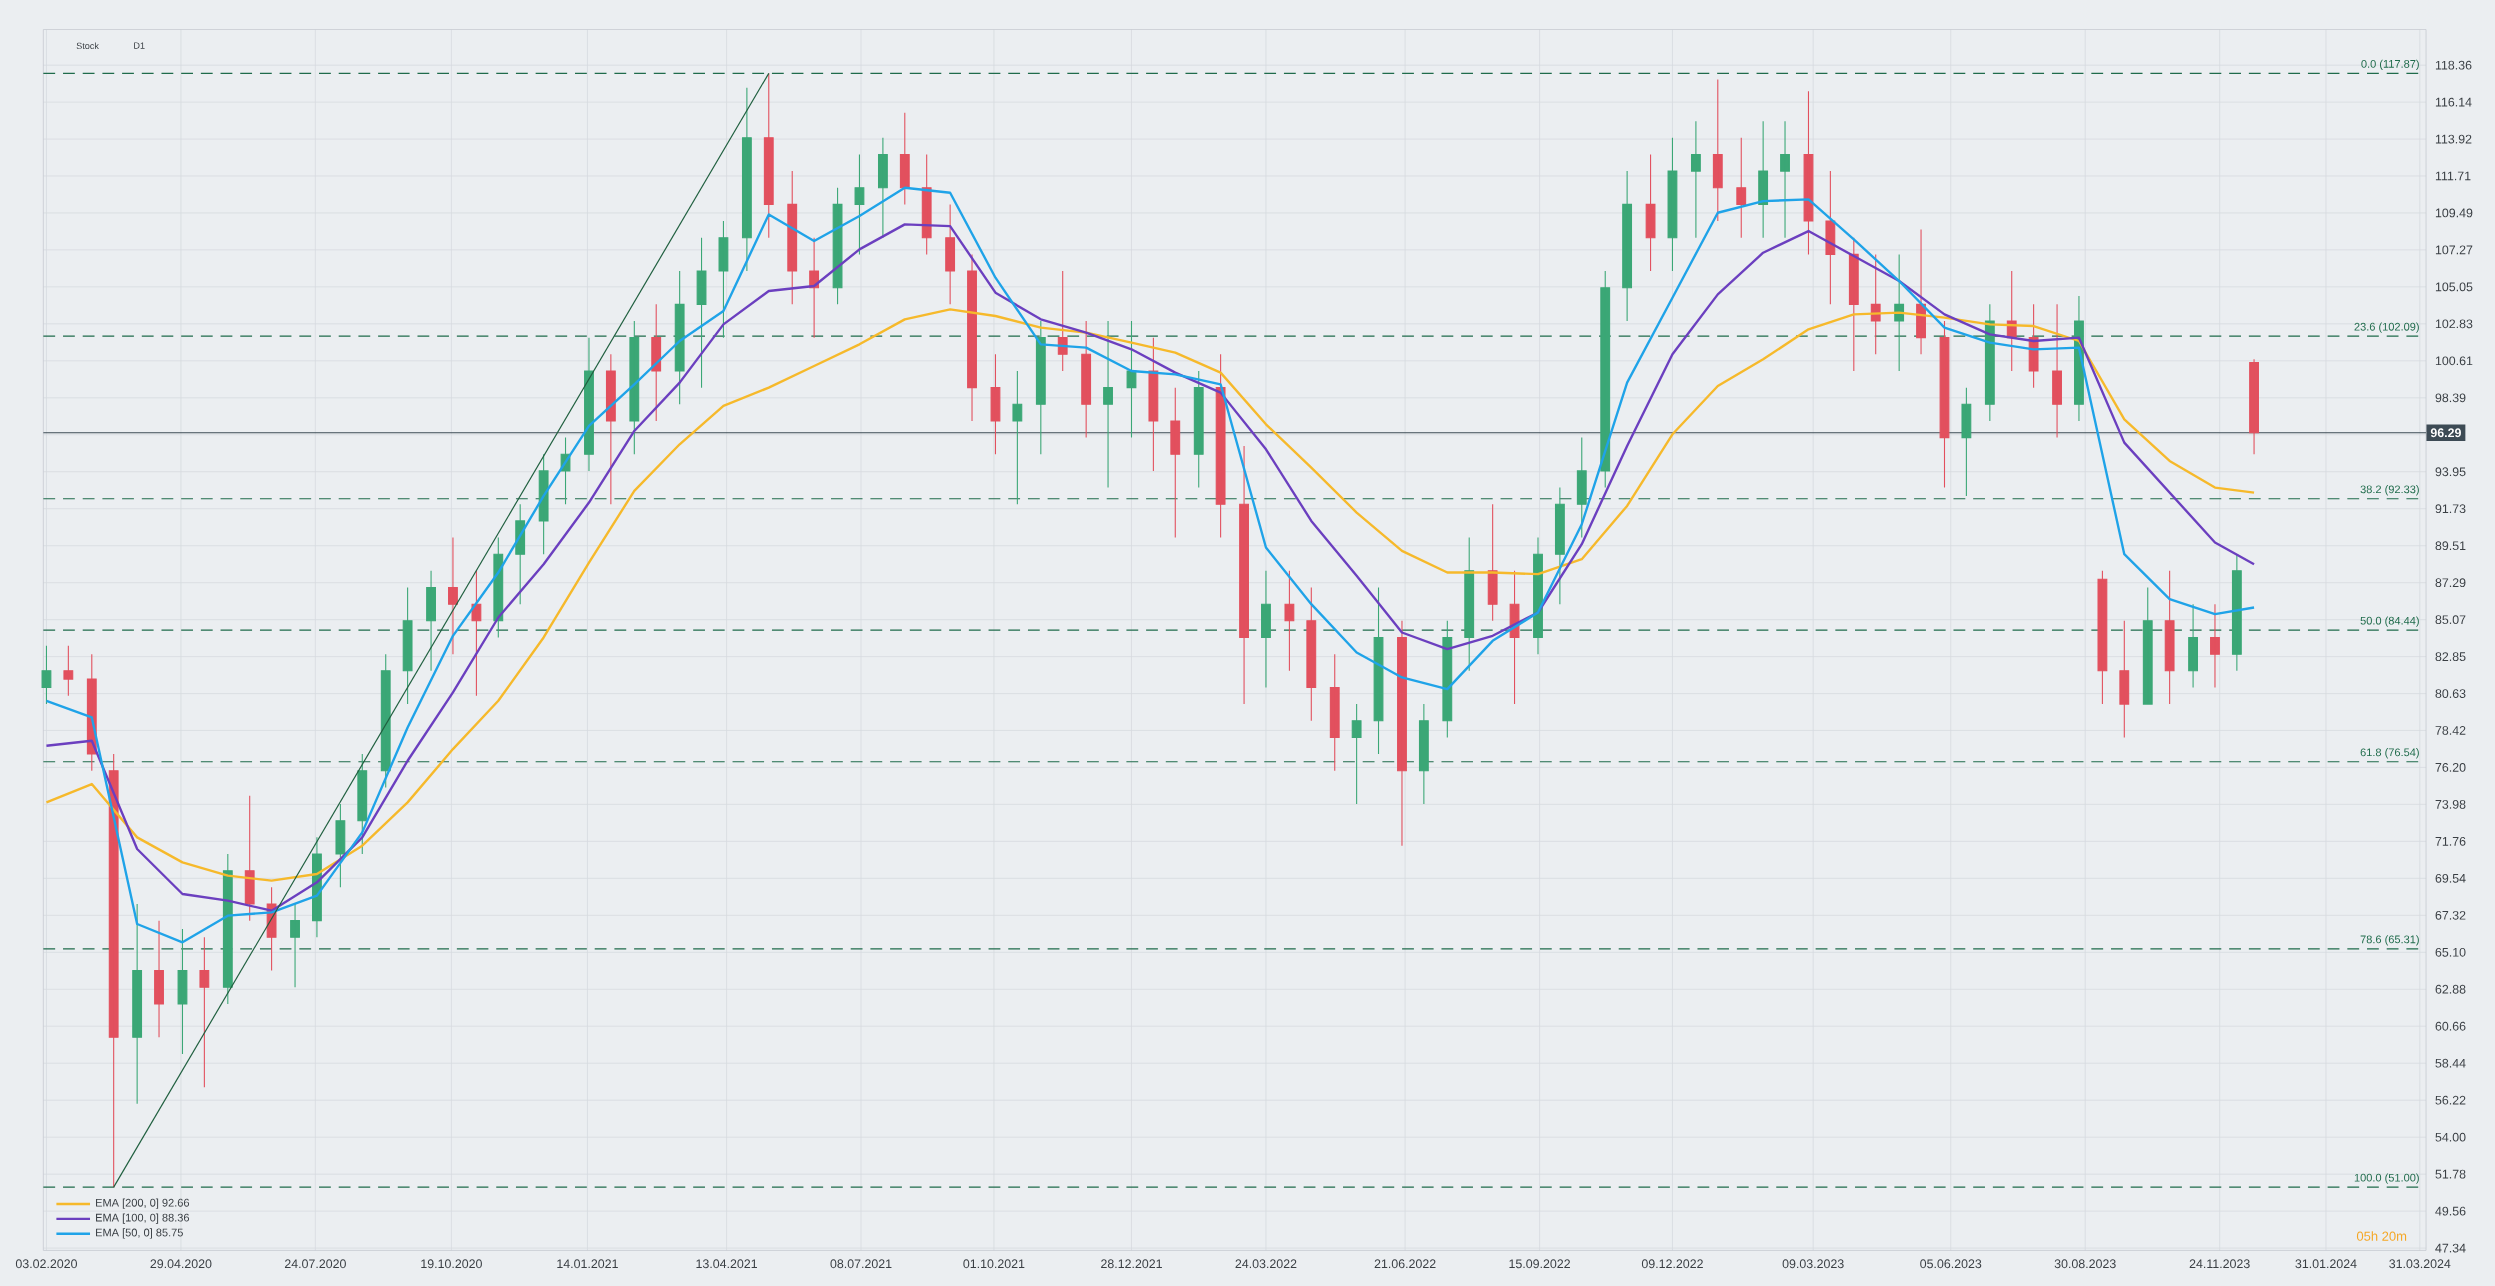  What do you see at coordinates (2450, 989) in the screenshot?
I see `y-tick-label: 62.88` at bounding box center [2450, 989].